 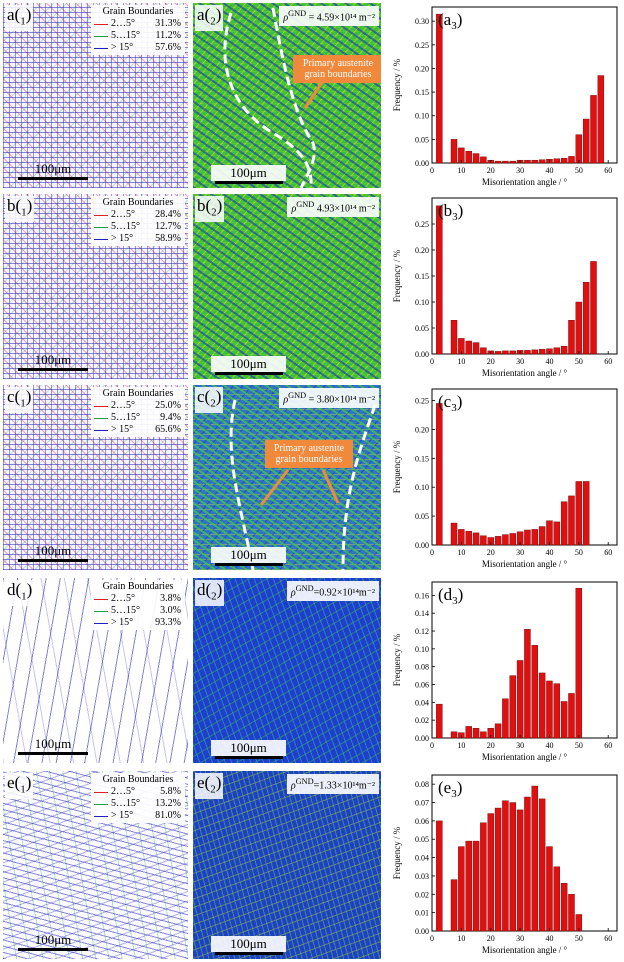 What do you see at coordinates (491, 361) in the screenshot?
I see `x-tick-label: 20` at bounding box center [491, 361].